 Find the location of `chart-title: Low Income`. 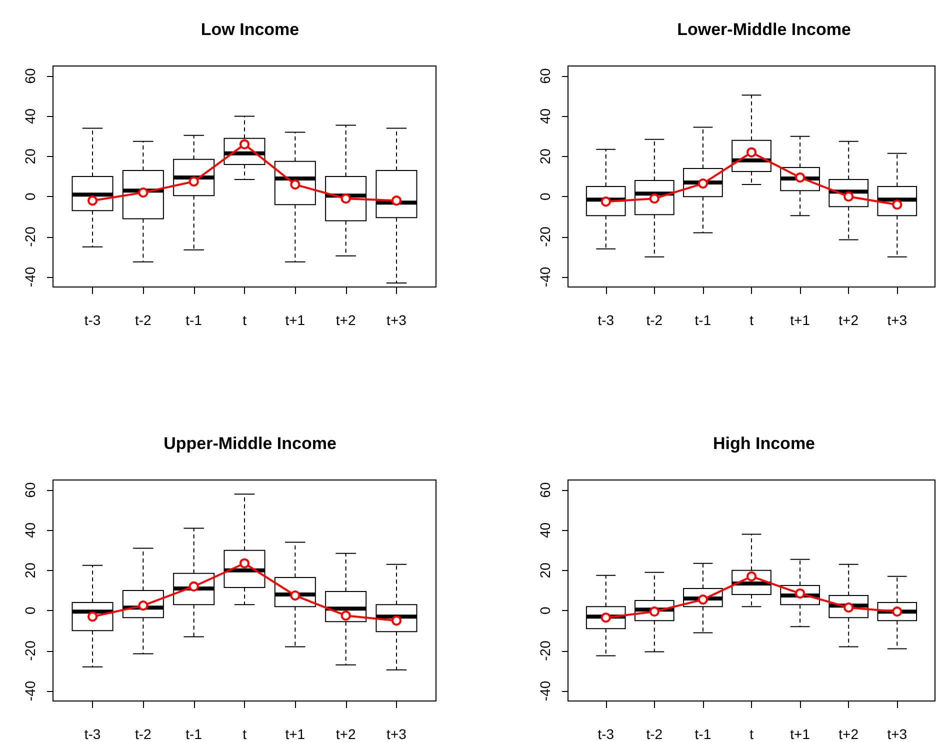

chart-title: Low Income is located at coordinates (250, 29).